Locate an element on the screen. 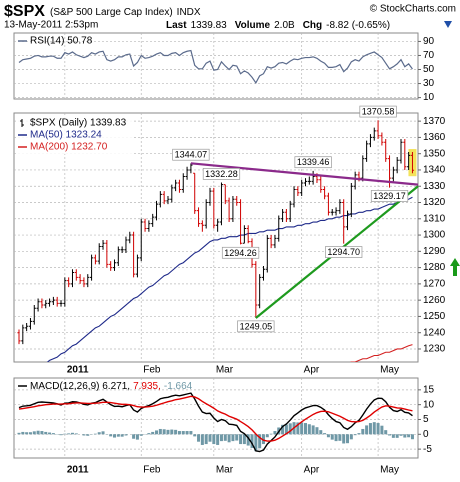 The height and width of the screenshot is (482, 460). annotation: 1294.70 is located at coordinates (343, 252).